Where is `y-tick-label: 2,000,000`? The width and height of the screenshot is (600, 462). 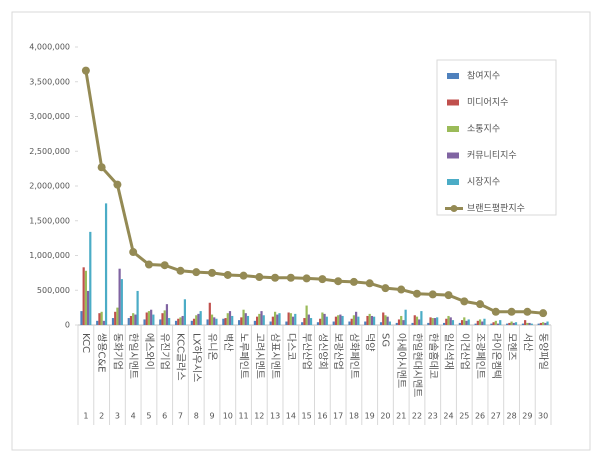 y-tick-label: 2,000,000 is located at coordinates (49, 186).